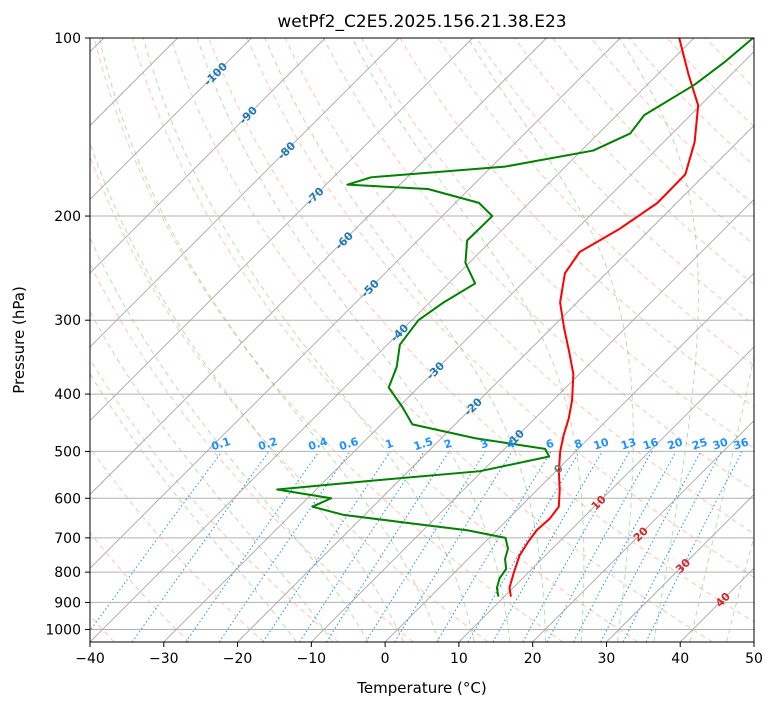 The height and width of the screenshot is (708, 775). Describe the element at coordinates (164, 659) in the screenshot. I see `x-tick-label: −30` at that location.